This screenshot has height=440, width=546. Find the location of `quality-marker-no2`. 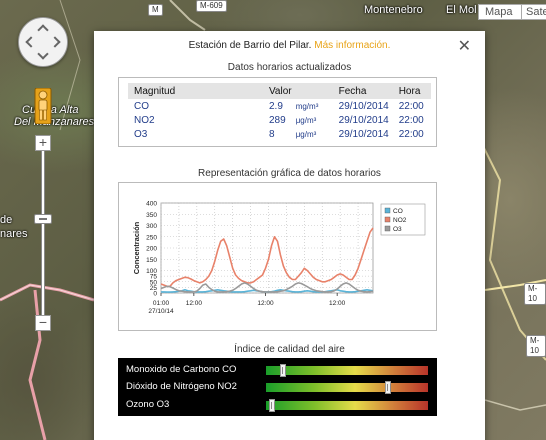

quality-marker-no2 is located at coordinates (387, 387).